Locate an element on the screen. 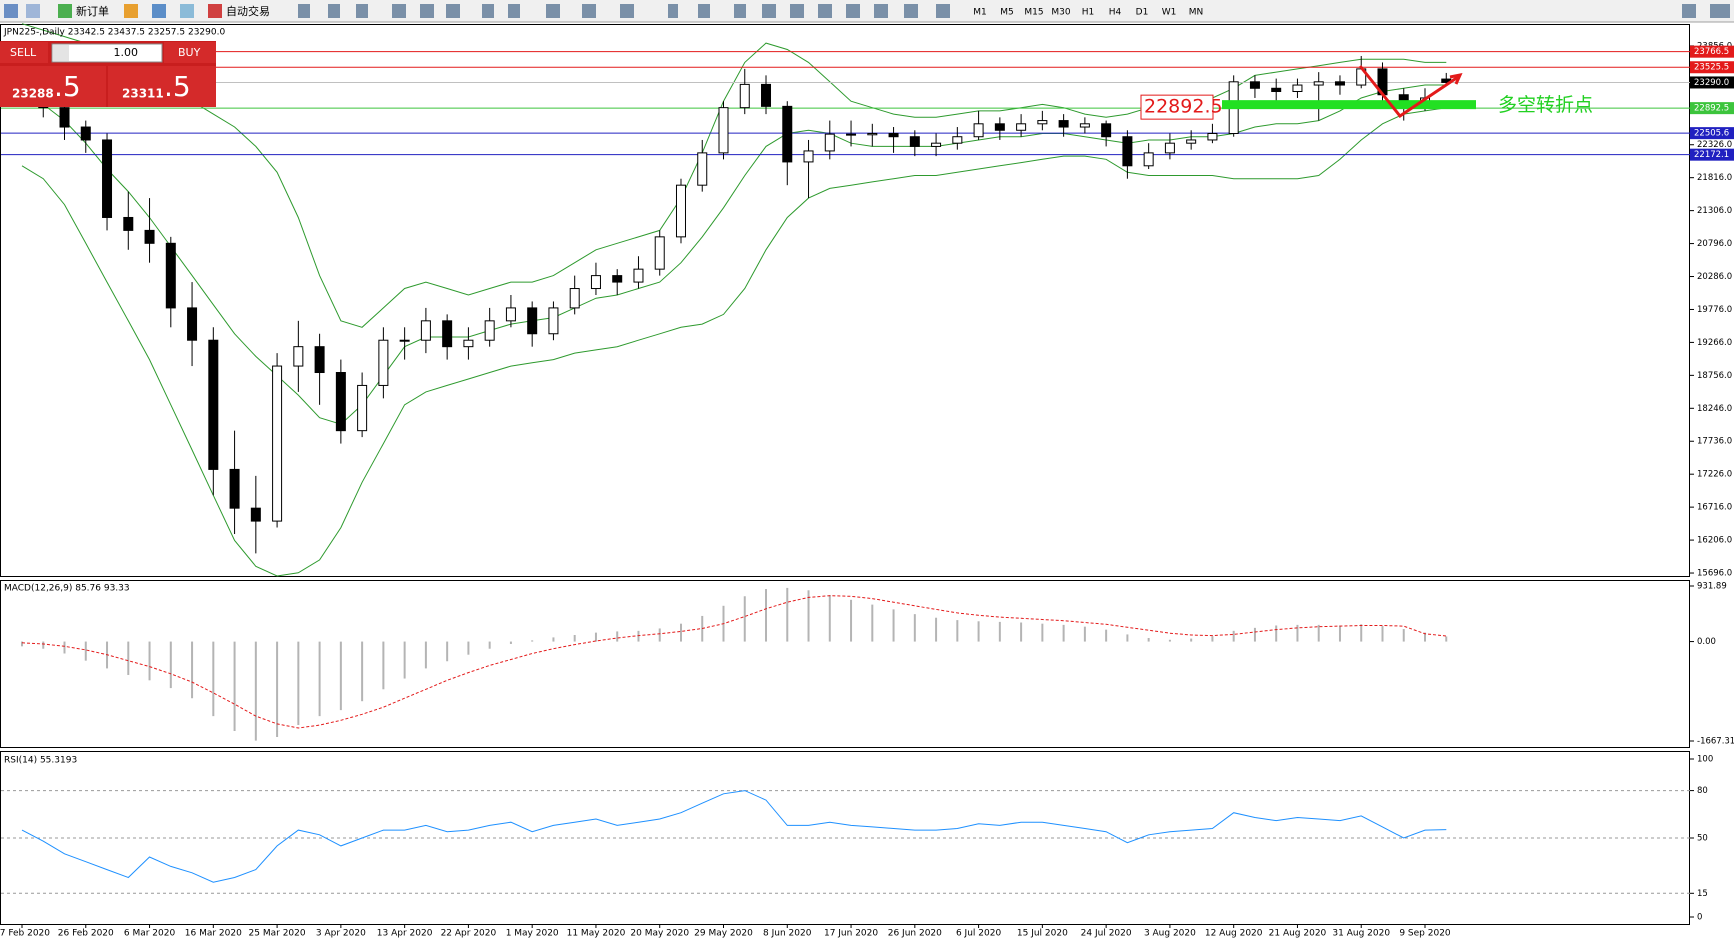  new-order-icon is located at coordinates (65, 11).